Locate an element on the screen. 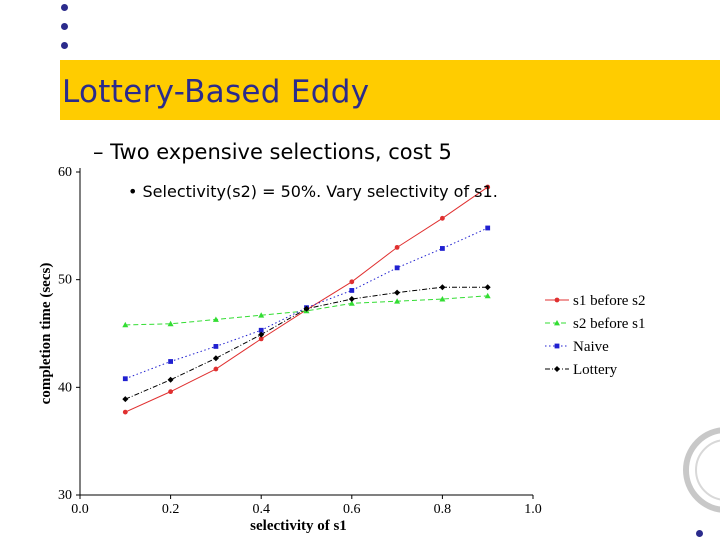  x-axis-title: selectivity of s1 is located at coordinates (298, 526).